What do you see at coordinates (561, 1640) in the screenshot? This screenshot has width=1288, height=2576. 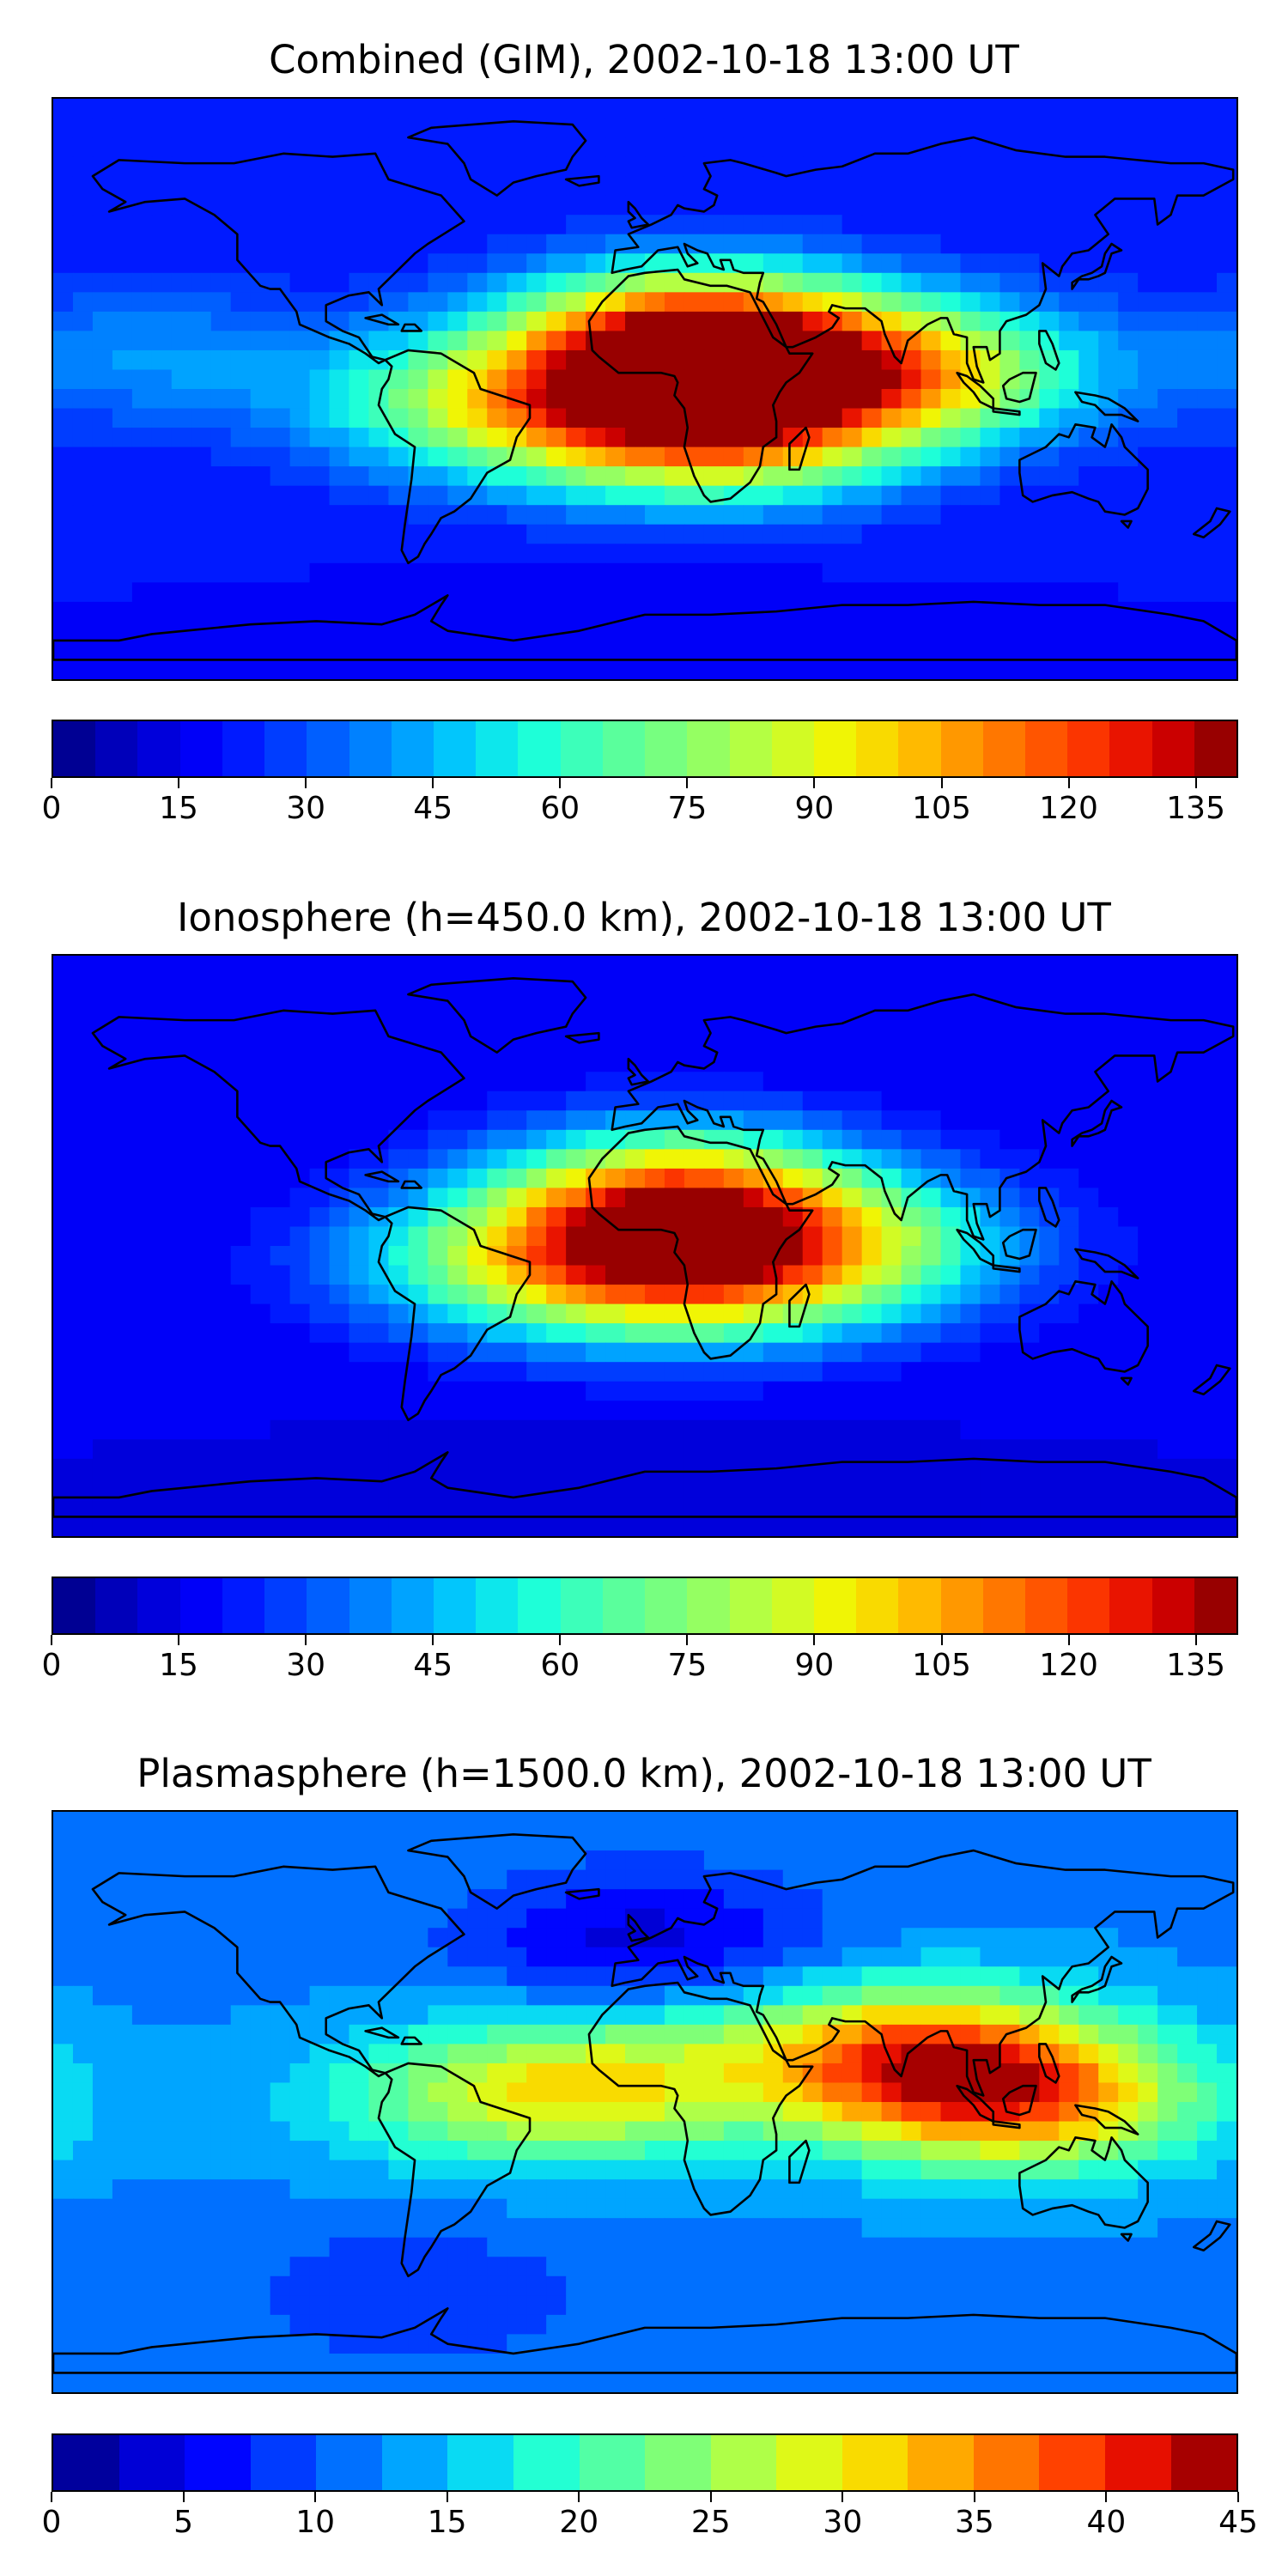 I see `colorbar-tick` at bounding box center [561, 1640].